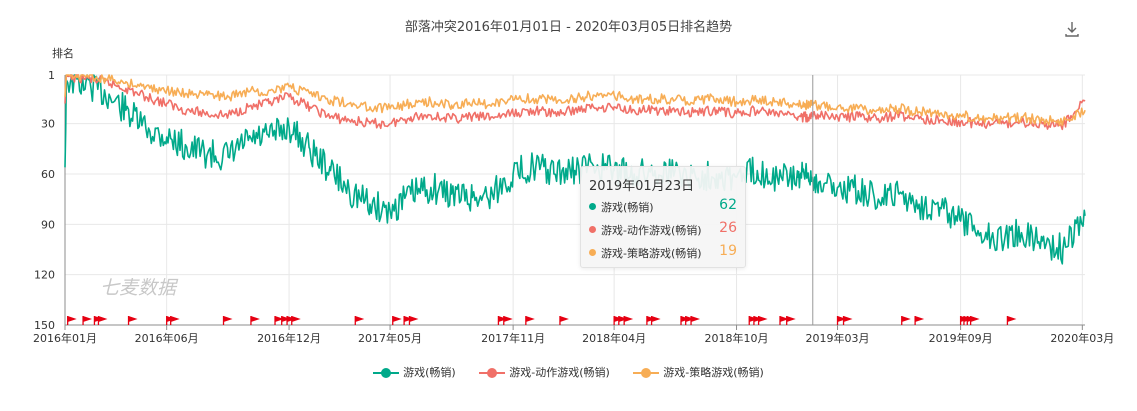 Image resolution: width=1137 pixels, height=411 pixels. I want to click on download-icon, so click(1072, 29).